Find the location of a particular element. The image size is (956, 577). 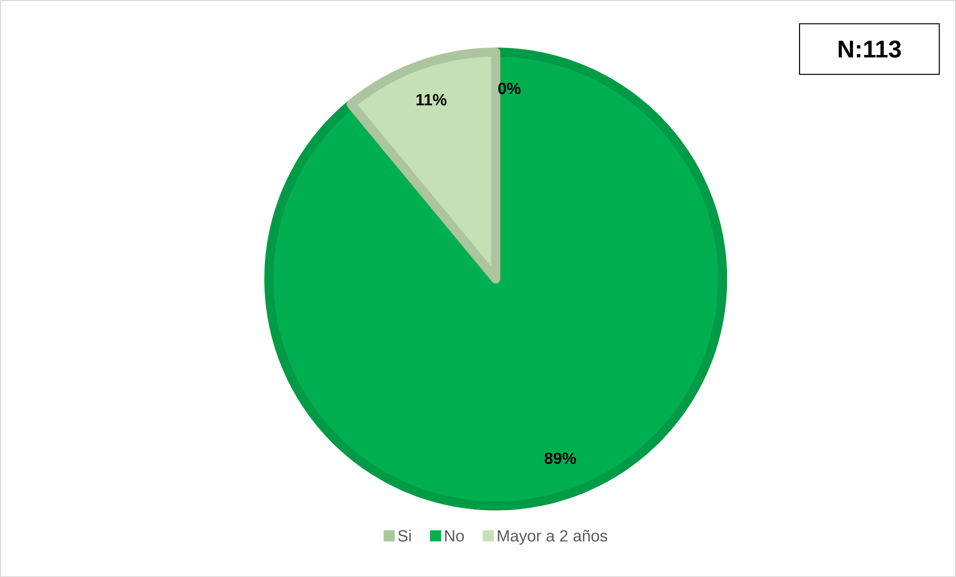

text: N:113 is located at coordinates (869, 49).